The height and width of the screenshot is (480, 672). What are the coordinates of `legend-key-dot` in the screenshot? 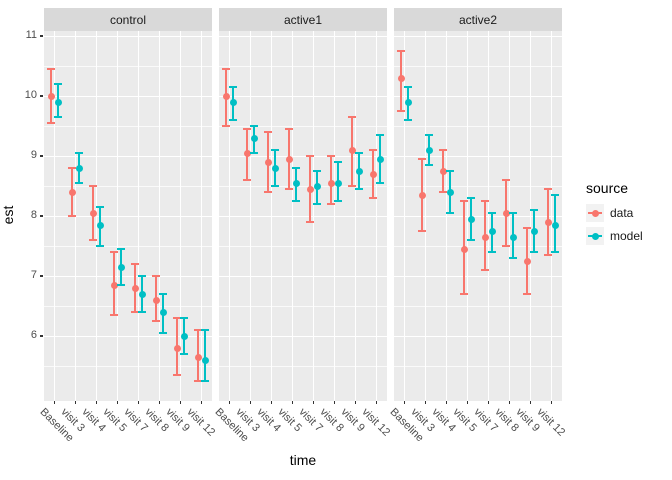 It's located at (595, 213).